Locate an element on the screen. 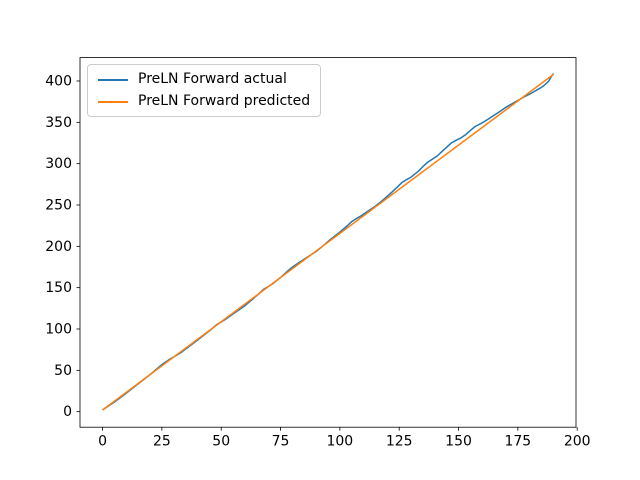  legend-label-predicted: PreLN Forward predicted is located at coordinates (224, 101).